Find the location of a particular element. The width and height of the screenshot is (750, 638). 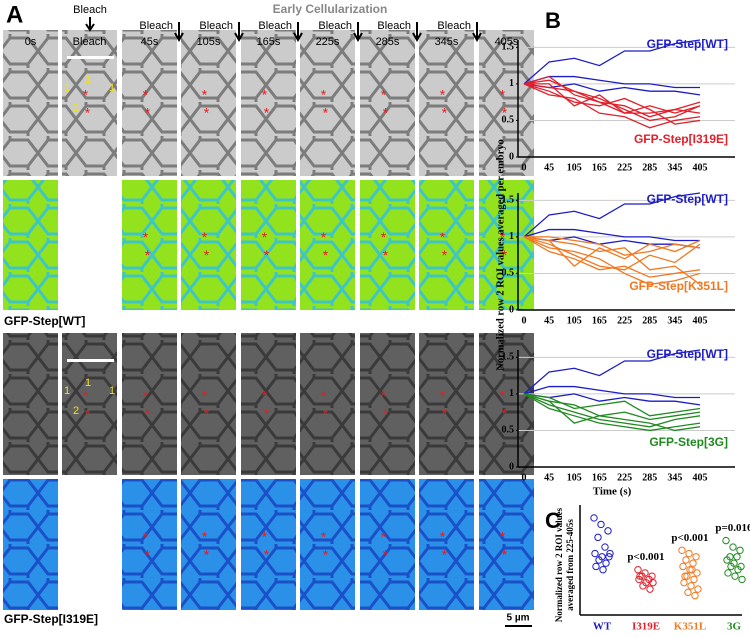

x-tick-label: 405 is located at coordinates (700, 320).